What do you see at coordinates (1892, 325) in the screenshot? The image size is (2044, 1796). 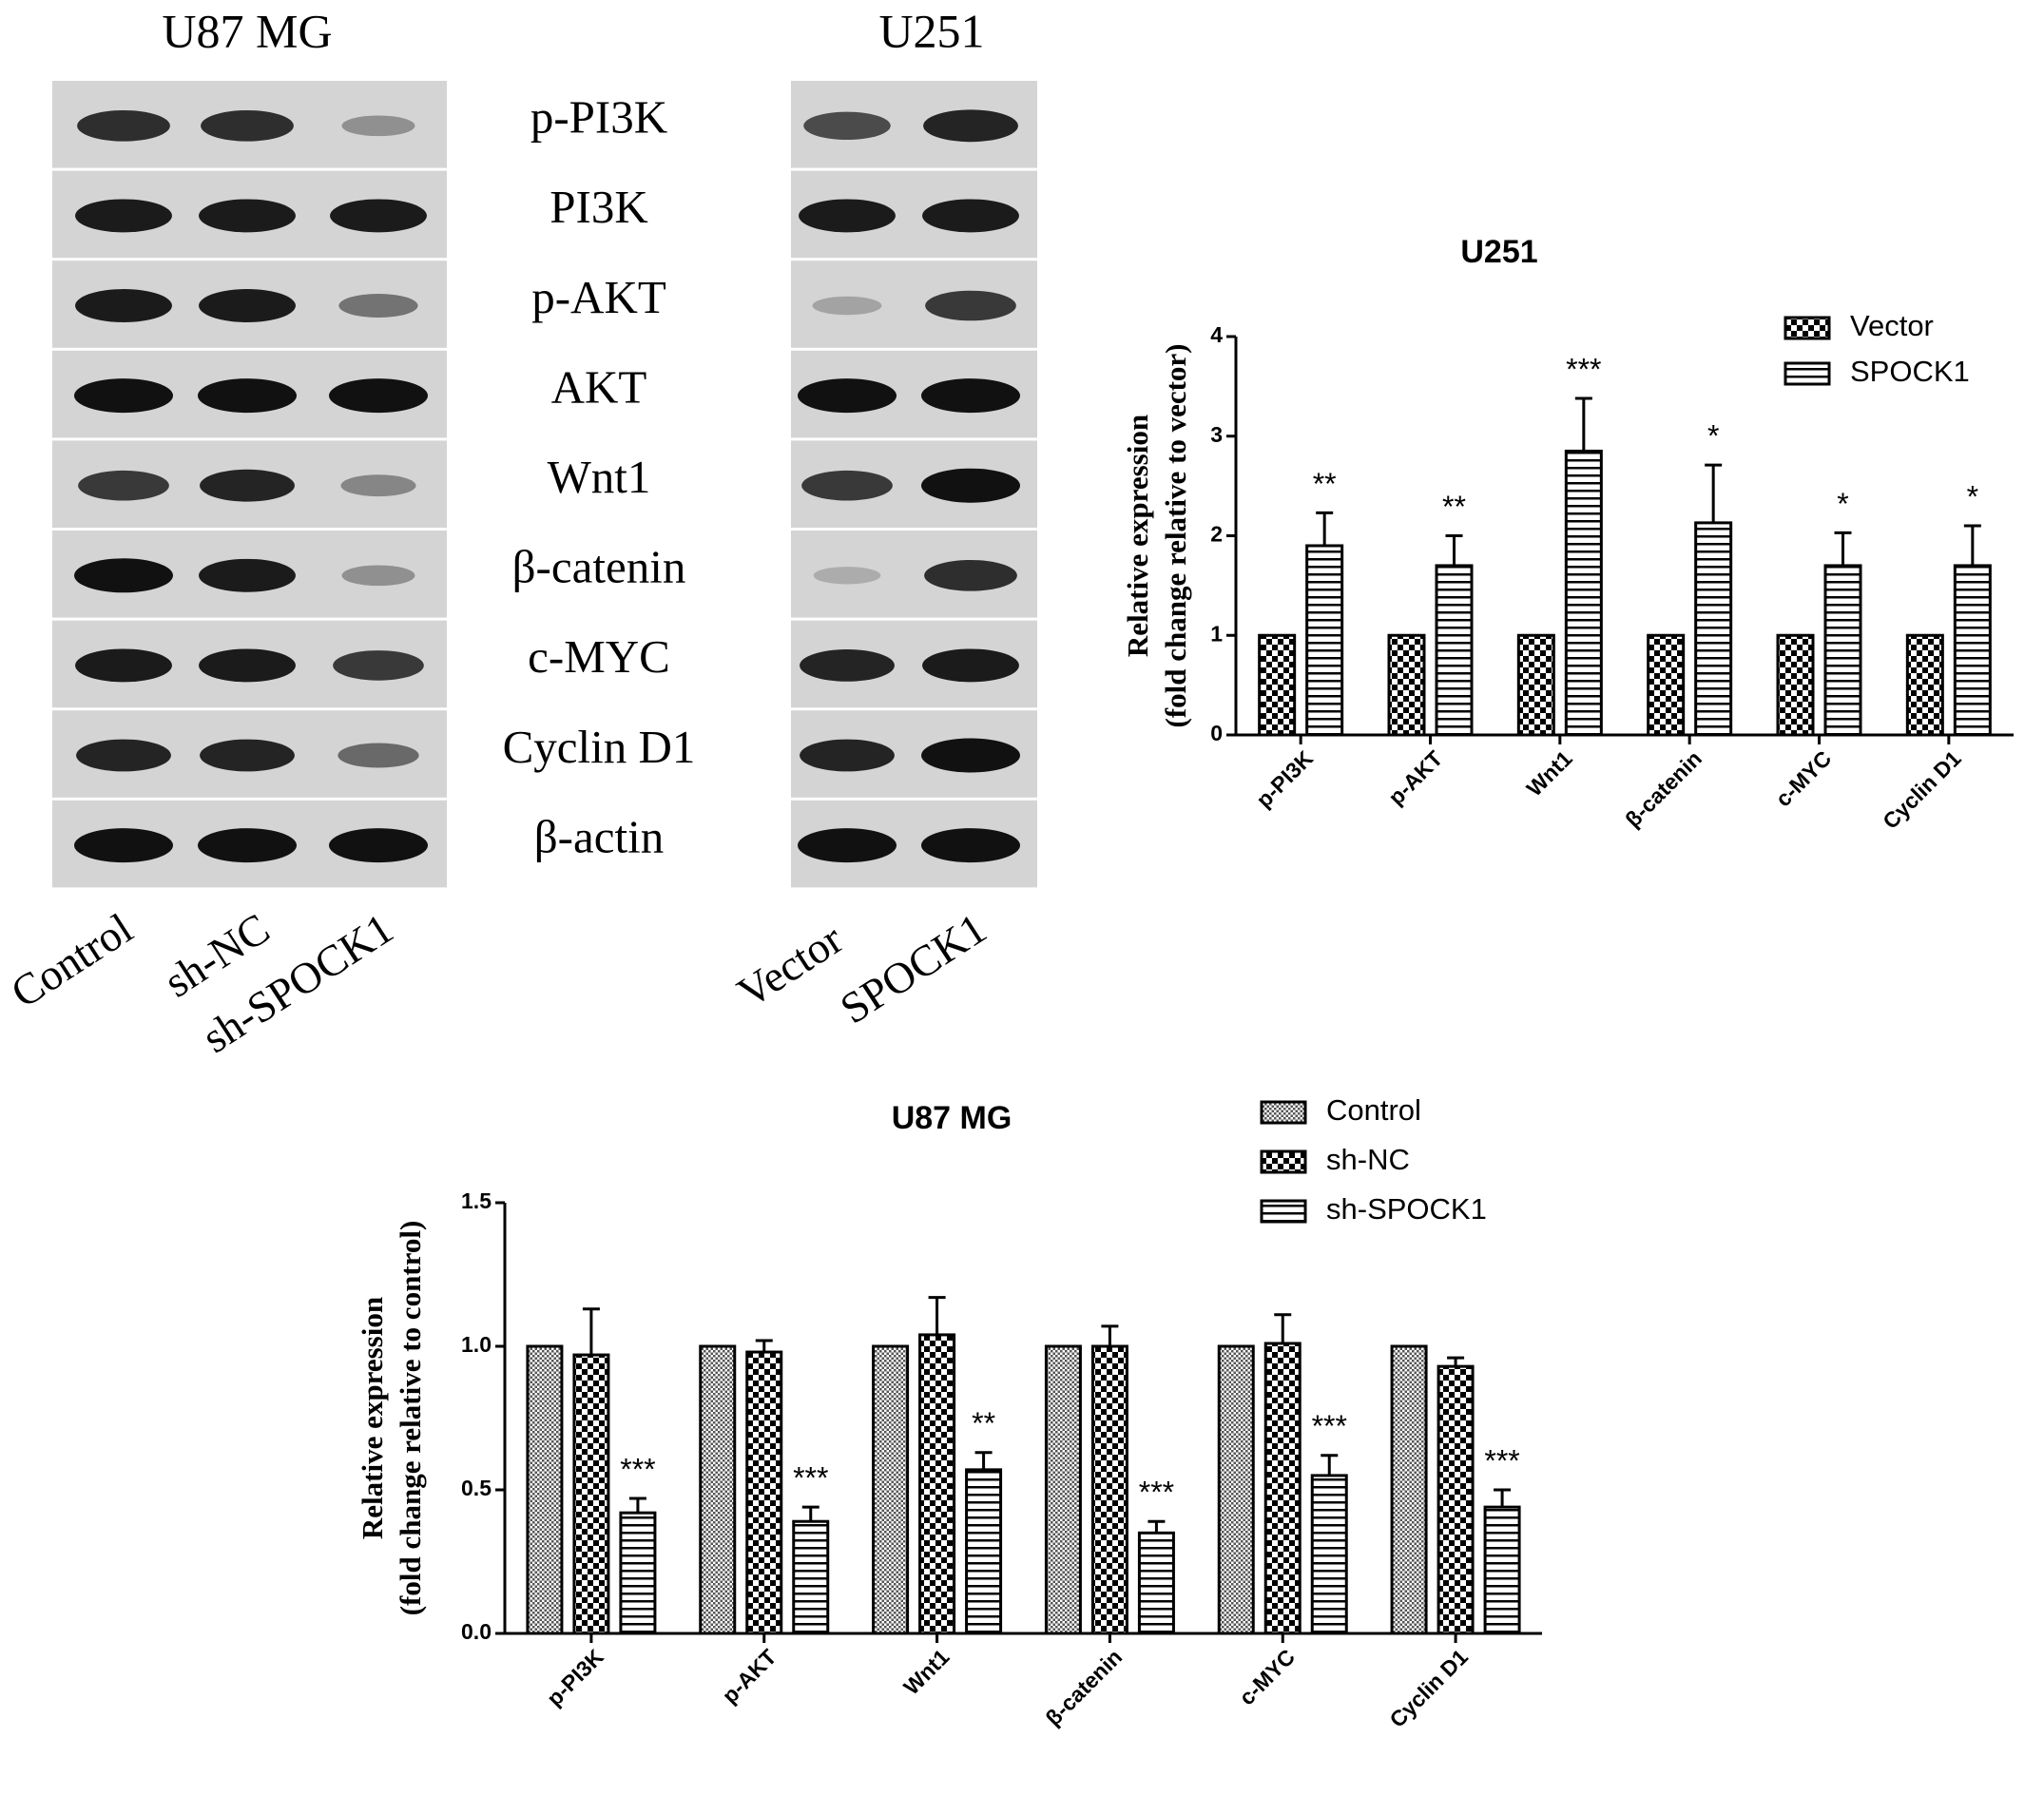 I see `legend-label: Vector` at bounding box center [1892, 325].